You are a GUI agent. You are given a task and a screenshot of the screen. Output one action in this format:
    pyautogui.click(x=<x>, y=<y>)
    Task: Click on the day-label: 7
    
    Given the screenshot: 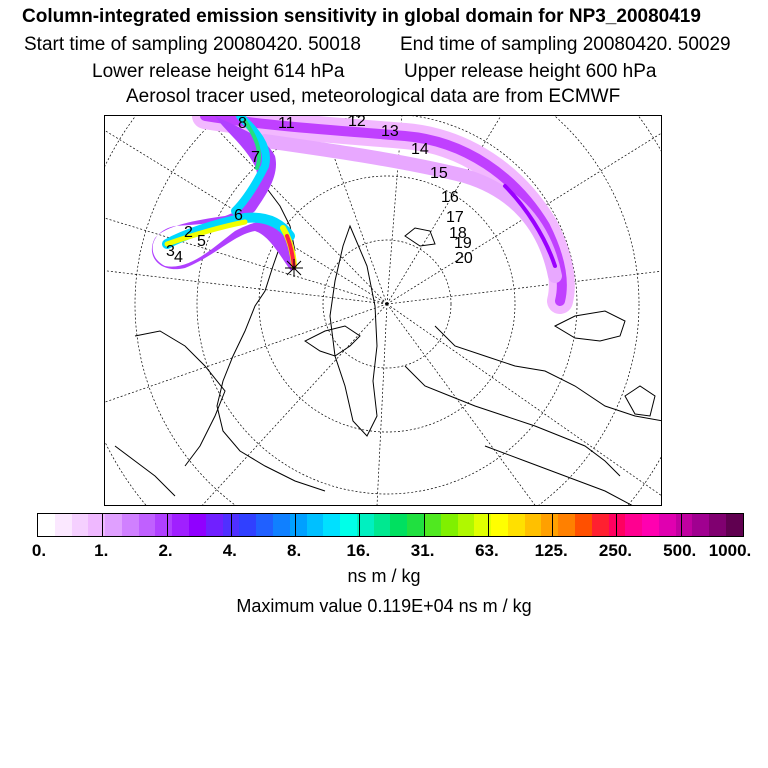 What is the action you would take?
    pyautogui.click(x=255, y=157)
    